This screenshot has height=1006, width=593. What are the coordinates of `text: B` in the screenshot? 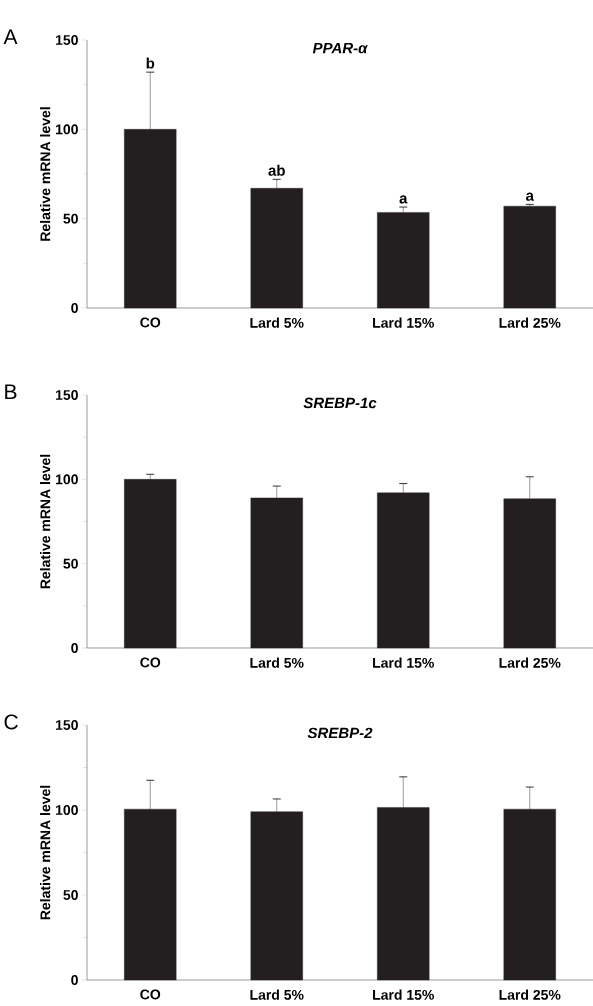 It's located at (11, 391).